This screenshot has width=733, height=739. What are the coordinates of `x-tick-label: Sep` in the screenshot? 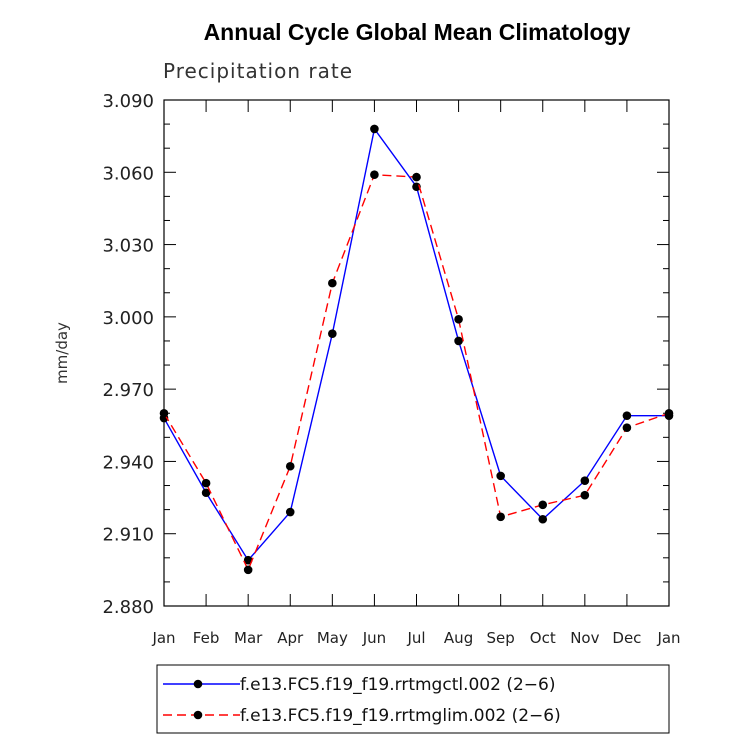 It's located at (501, 638).